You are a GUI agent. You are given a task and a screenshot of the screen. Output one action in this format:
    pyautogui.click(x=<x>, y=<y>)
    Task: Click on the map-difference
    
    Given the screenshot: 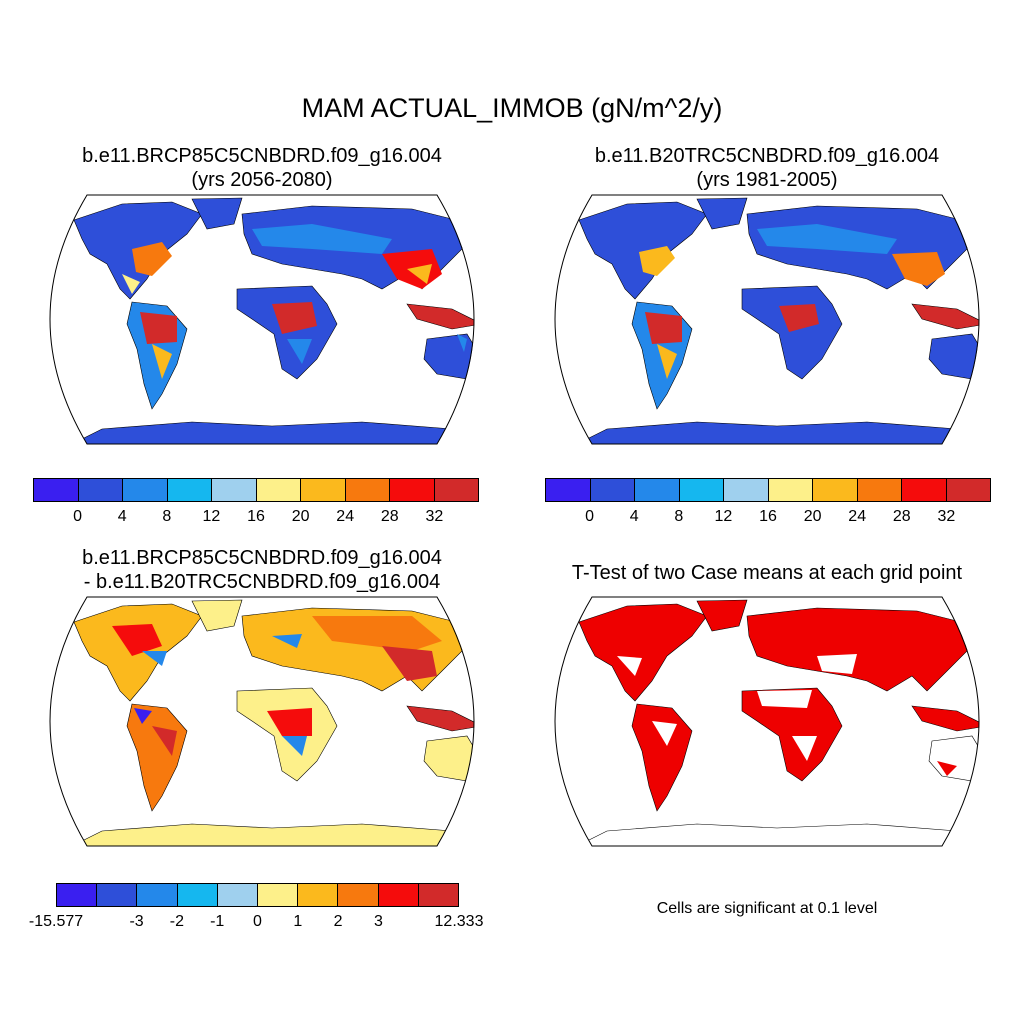 What is the action you would take?
    pyautogui.click(x=262, y=721)
    